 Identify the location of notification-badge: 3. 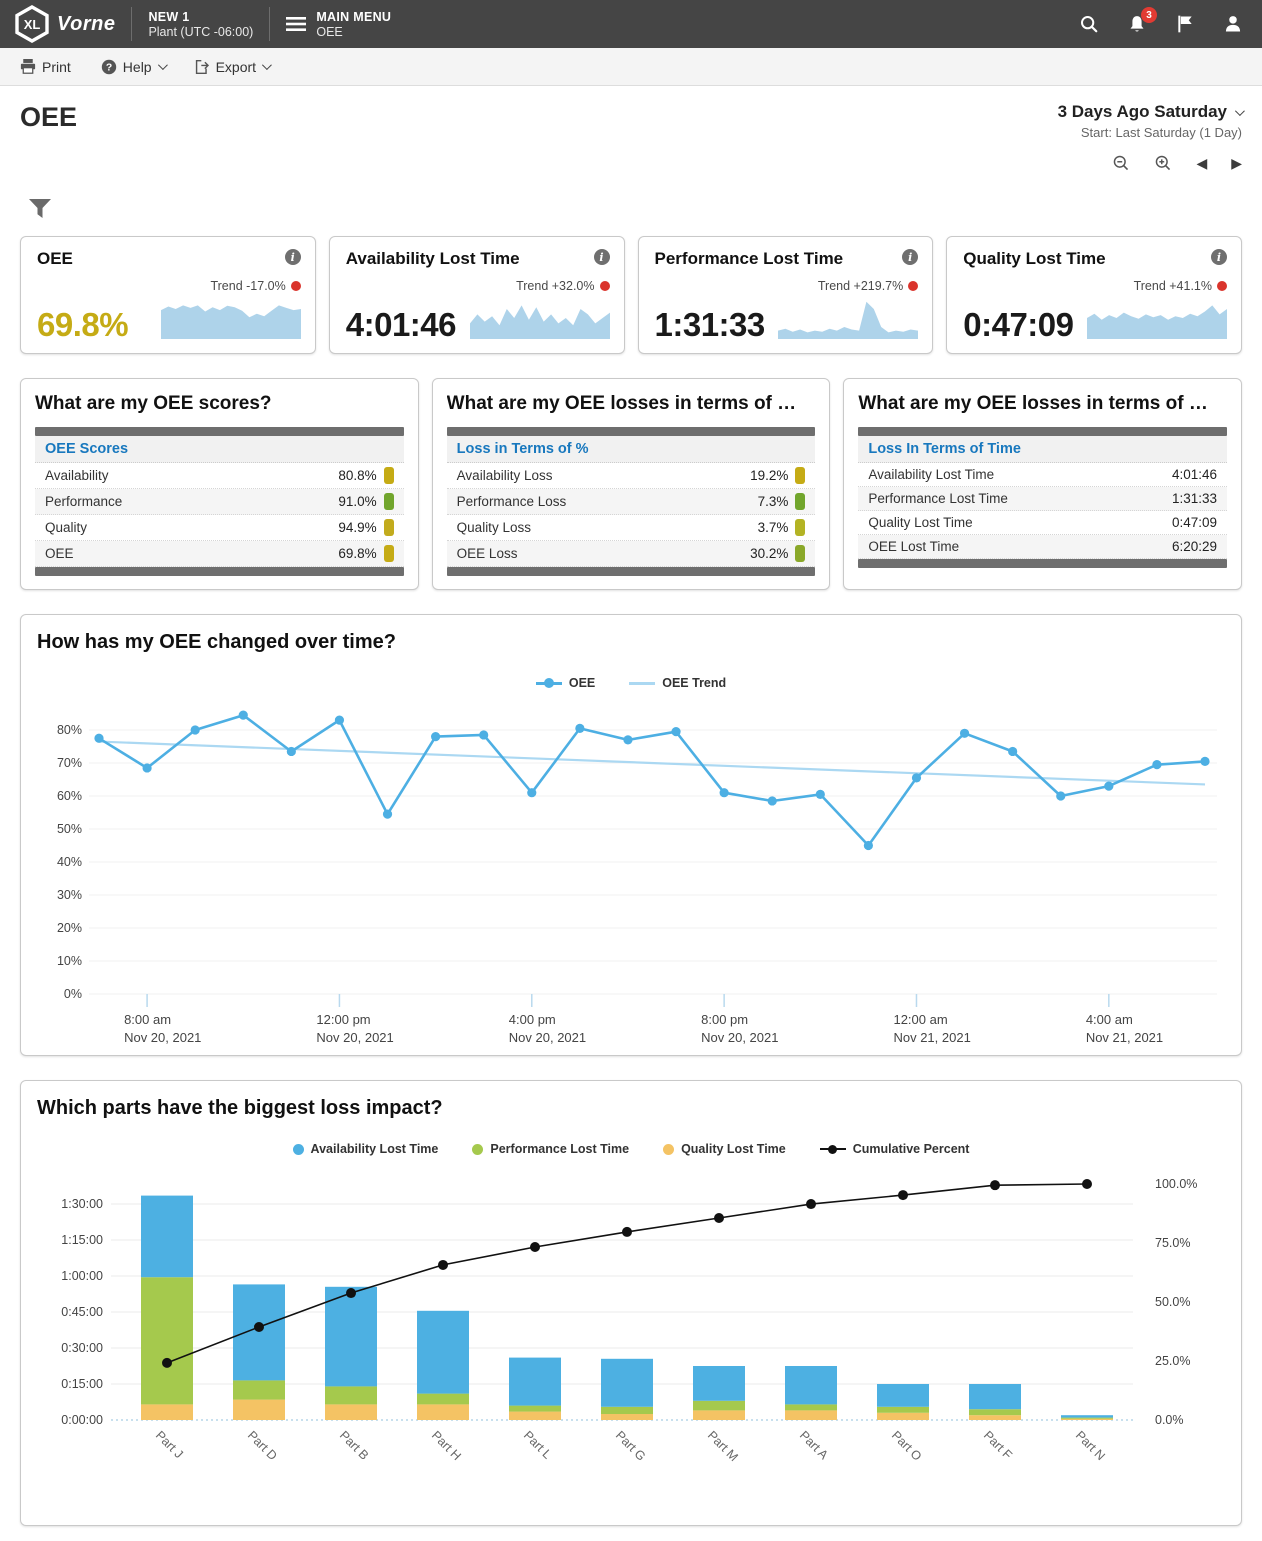
(1149, 15).